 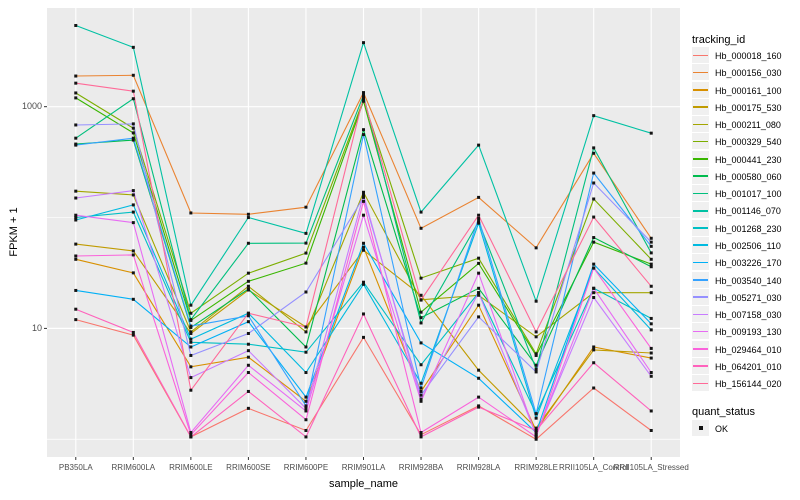 What do you see at coordinates (748, 159) in the screenshot?
I see `legend-item-label: Hb_000441_230` at bounding box center [748, 159].